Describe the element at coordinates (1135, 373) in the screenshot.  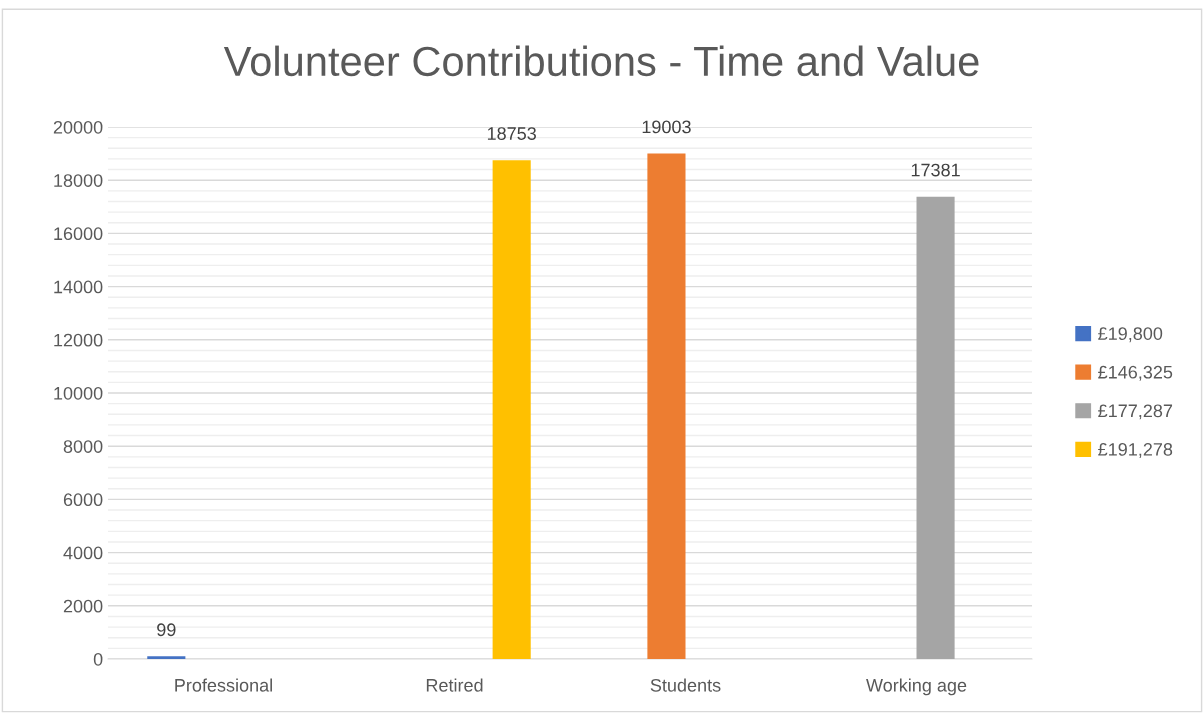
I see `legend-label: £146,325` at that location.